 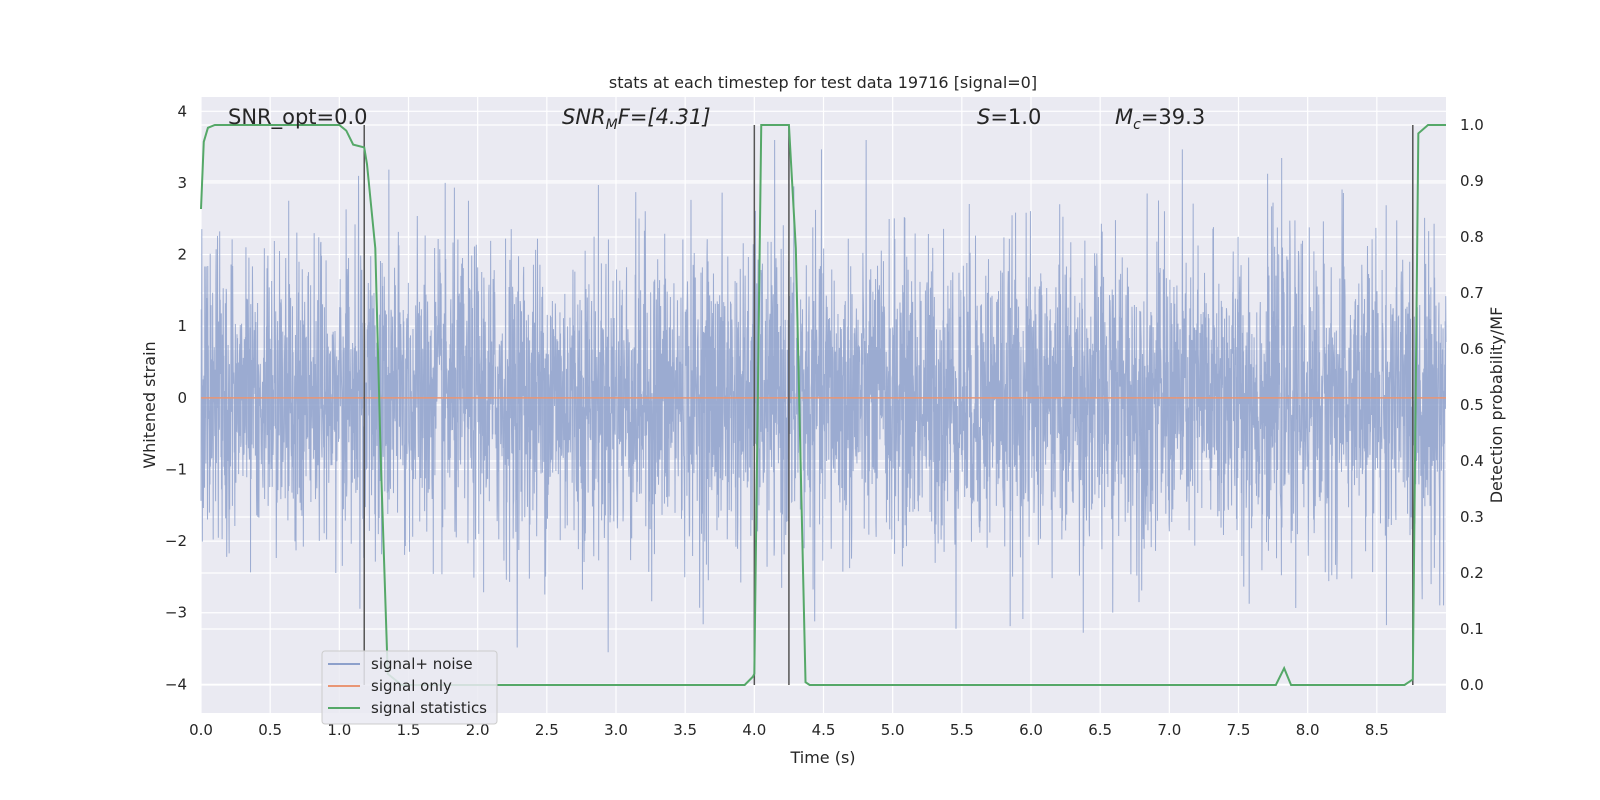 I want to click on y2-tick-labels: 1.0 0.9 0.8 0.7 0.6 0.5 0.4 0.3 0.2 0.1 0.0, so click(x=1472, y=405).